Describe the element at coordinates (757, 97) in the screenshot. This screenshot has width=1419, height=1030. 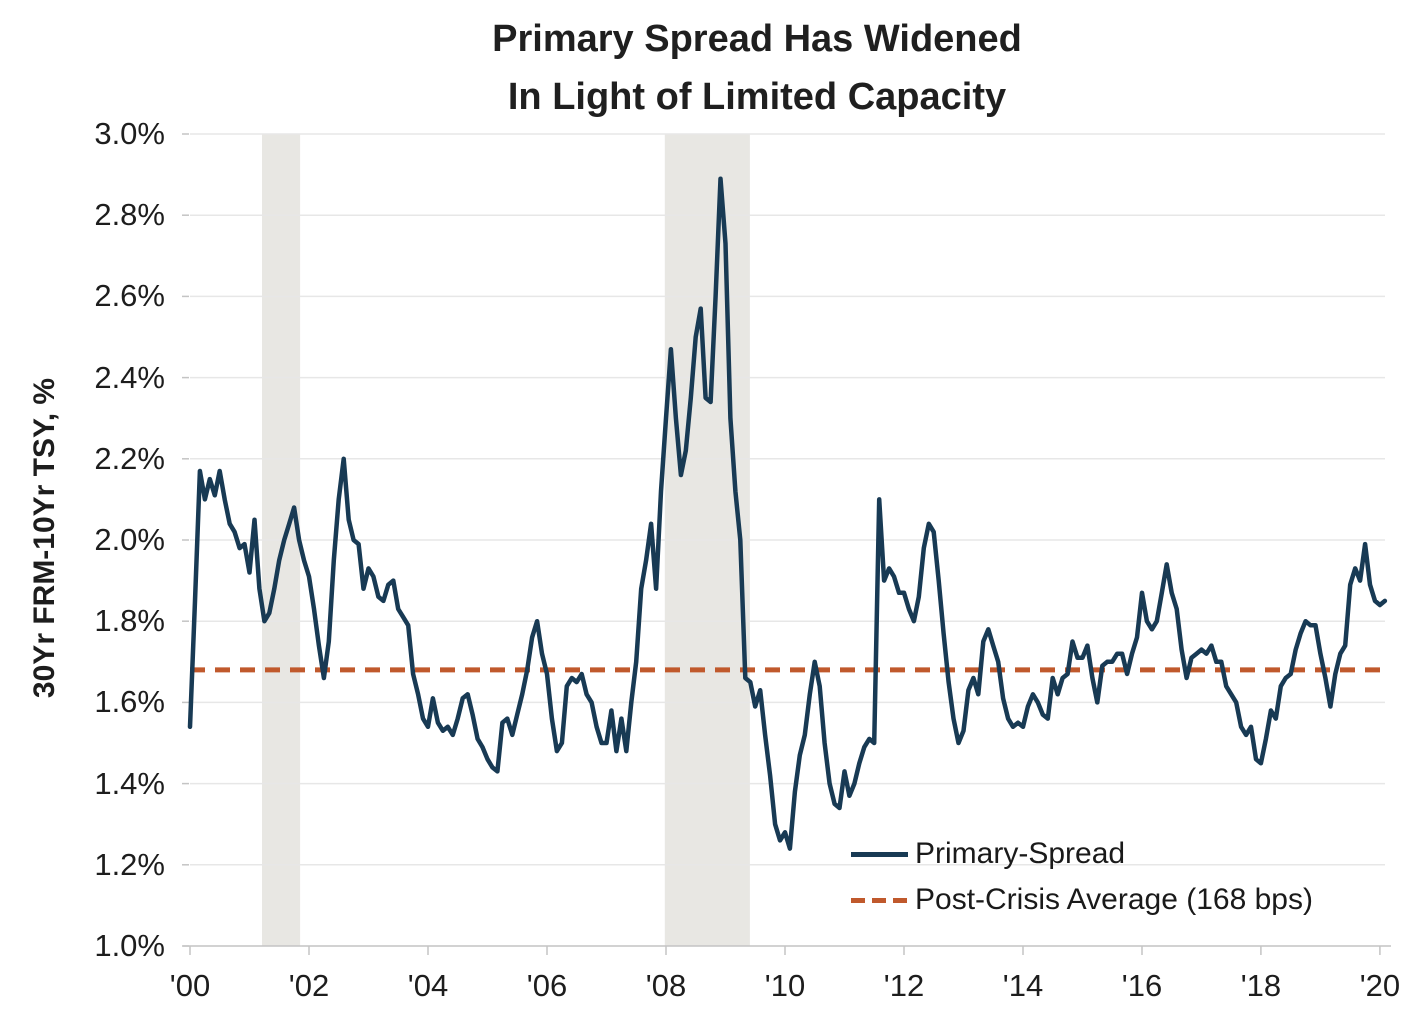
I see `chart-title-line2: In Light of Limited Capacity` at that location.